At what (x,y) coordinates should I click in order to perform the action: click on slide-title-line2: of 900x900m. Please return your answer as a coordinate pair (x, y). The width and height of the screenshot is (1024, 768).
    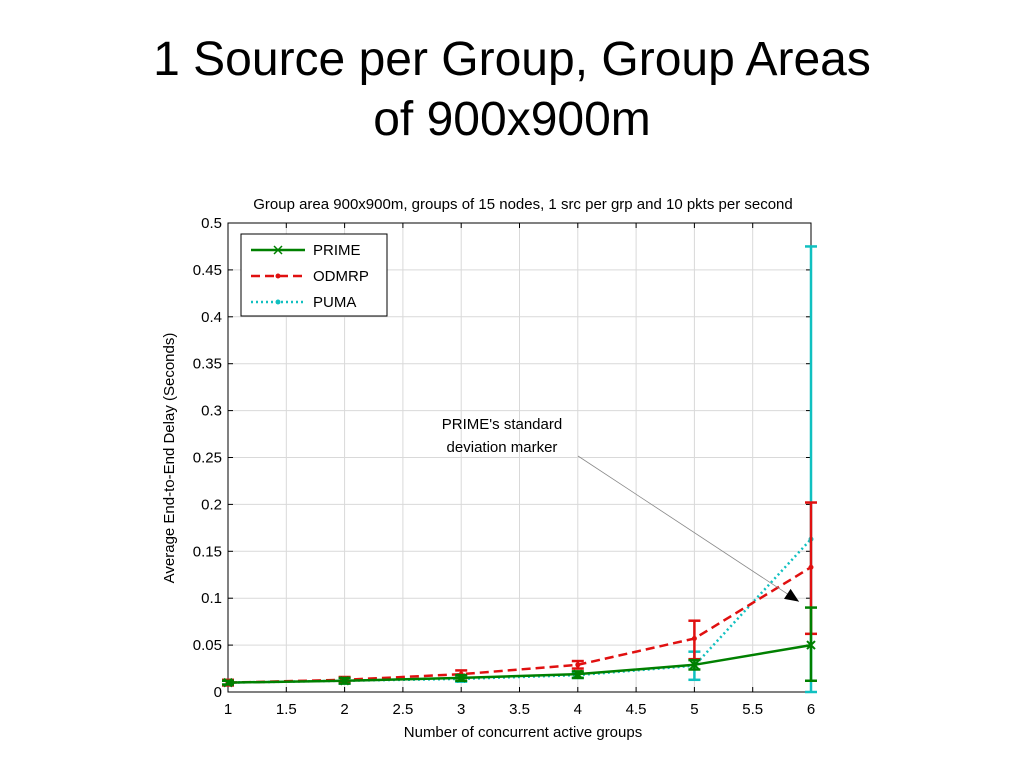
    Looking at the image, I should click on (512, 119).